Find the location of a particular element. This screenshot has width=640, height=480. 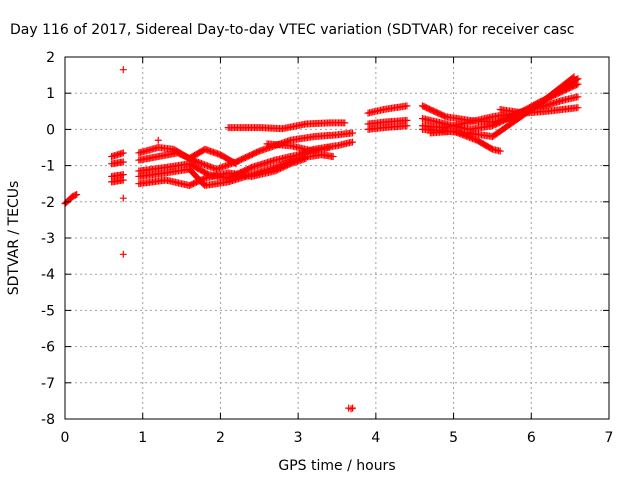

y-tick-label: 0 is located at coordinates (50, 130).